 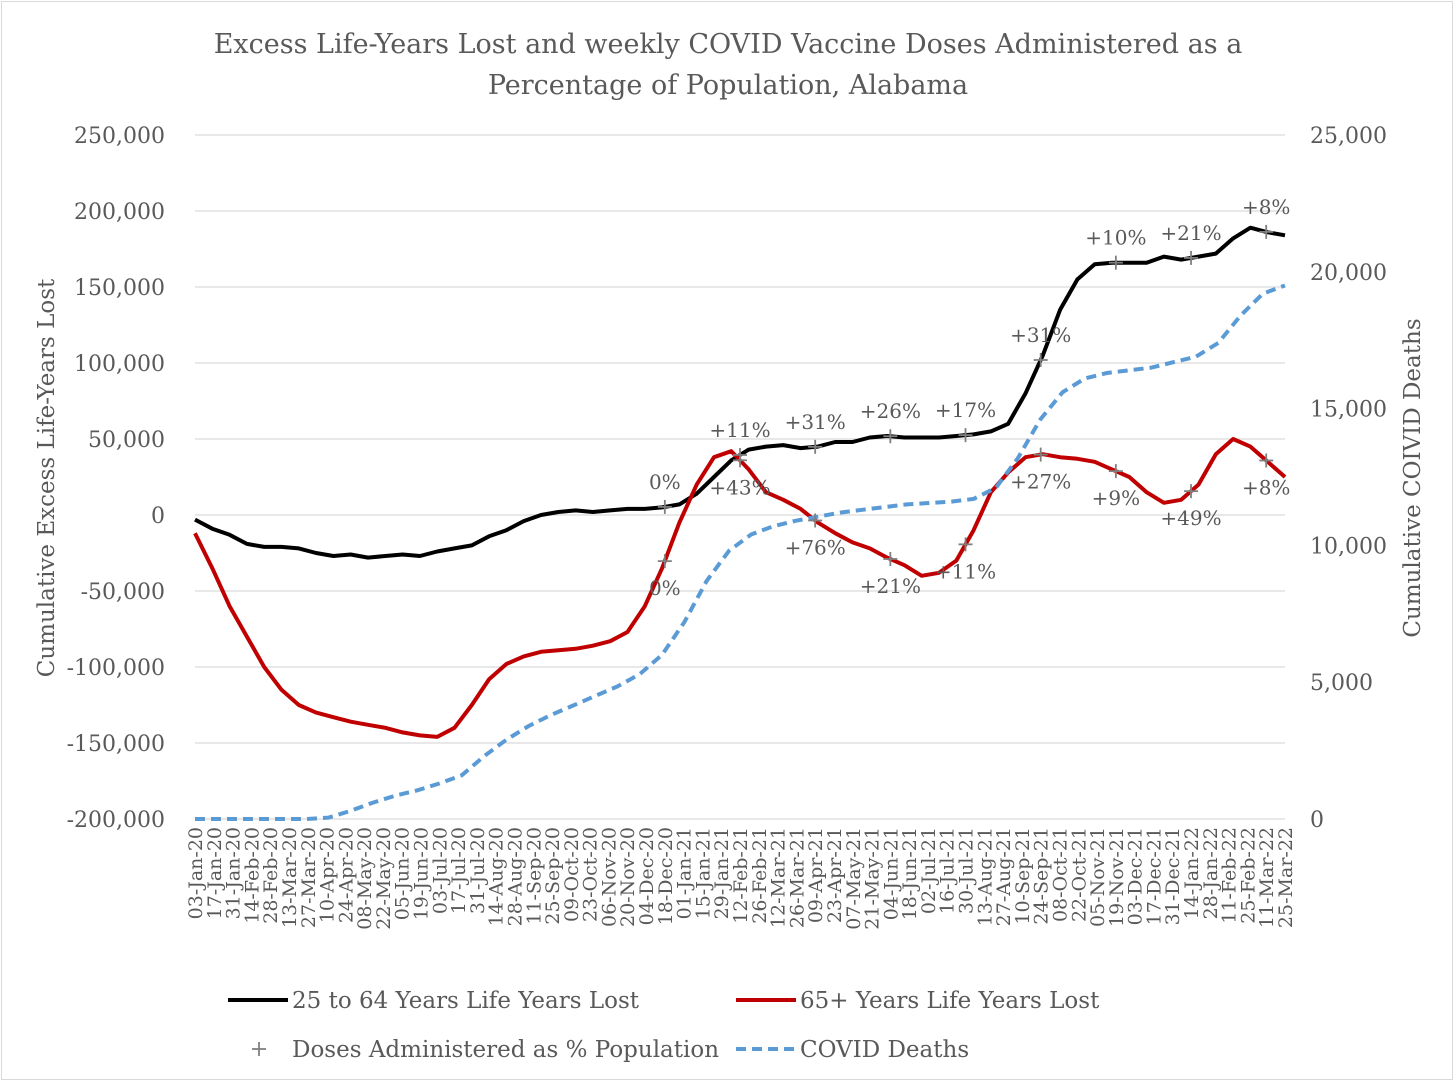 What do you see at coordinates (891, 873) in the screenshot?
I see `x-tick-label: 04-Jun-21` at bounding box center [891, 873].